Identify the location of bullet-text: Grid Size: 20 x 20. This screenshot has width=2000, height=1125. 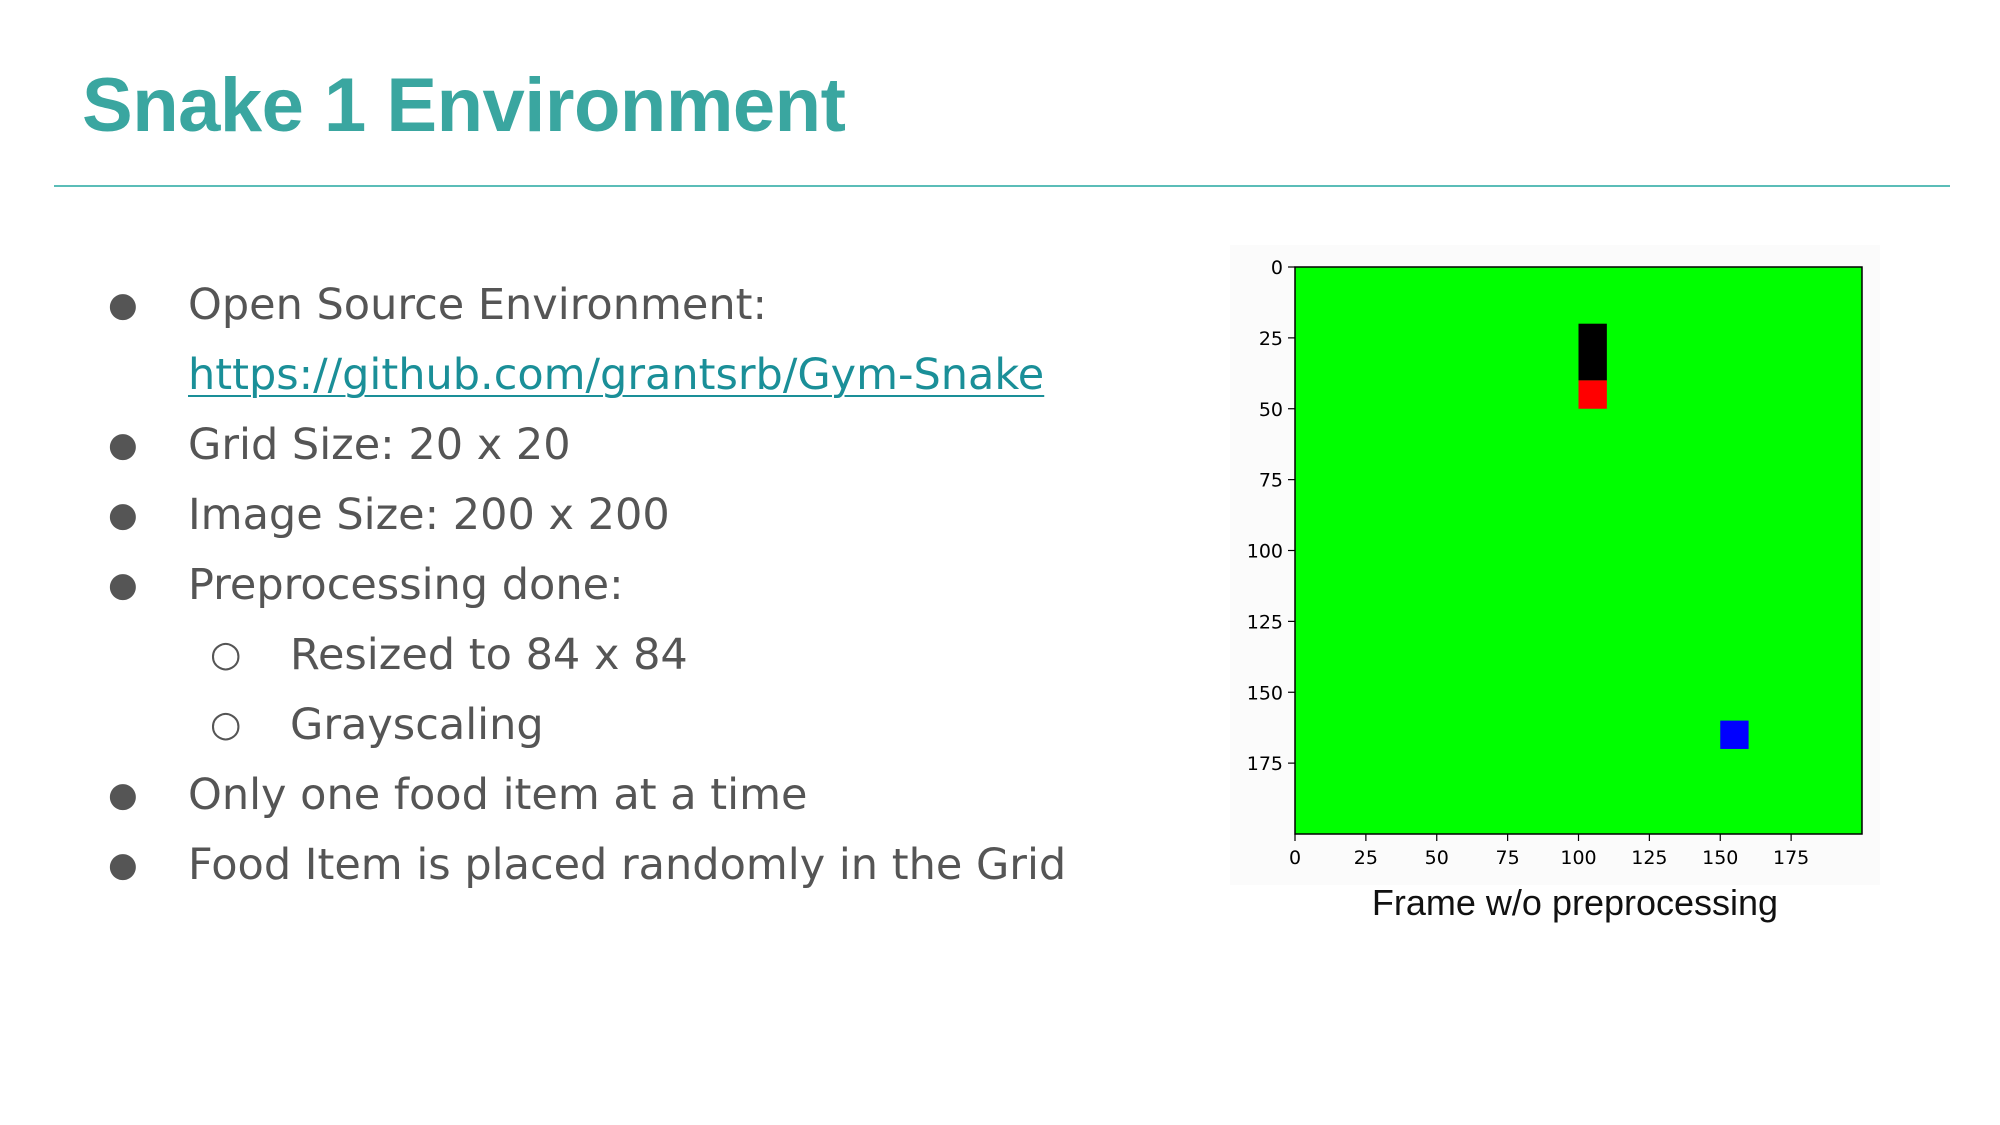
(379, 445).